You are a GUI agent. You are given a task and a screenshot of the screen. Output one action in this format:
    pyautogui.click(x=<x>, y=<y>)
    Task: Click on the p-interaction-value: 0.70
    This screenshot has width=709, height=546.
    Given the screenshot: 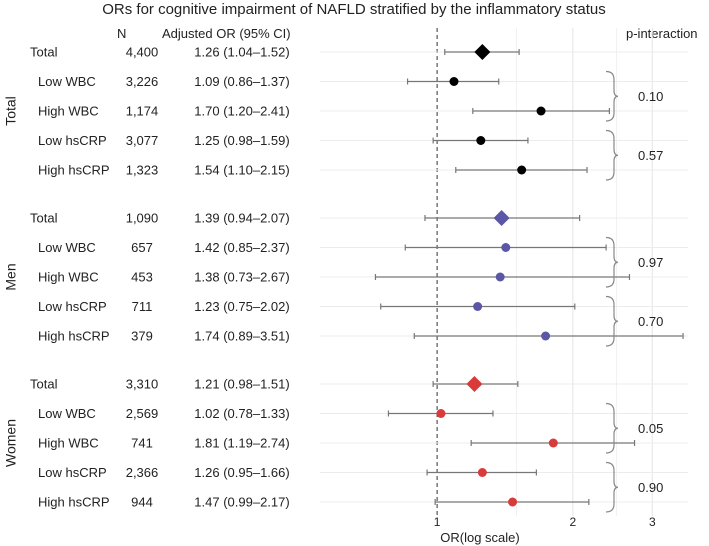 What is the action you would take?
    pyautogui.click(x=650, y=321)
    